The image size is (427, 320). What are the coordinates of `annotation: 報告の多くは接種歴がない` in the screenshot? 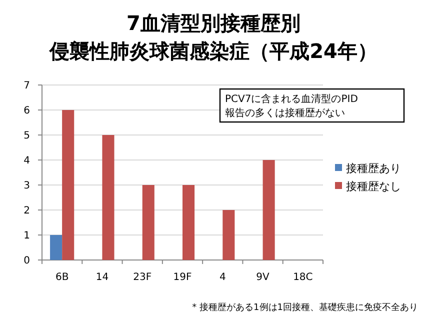 It's located at (285, 113).